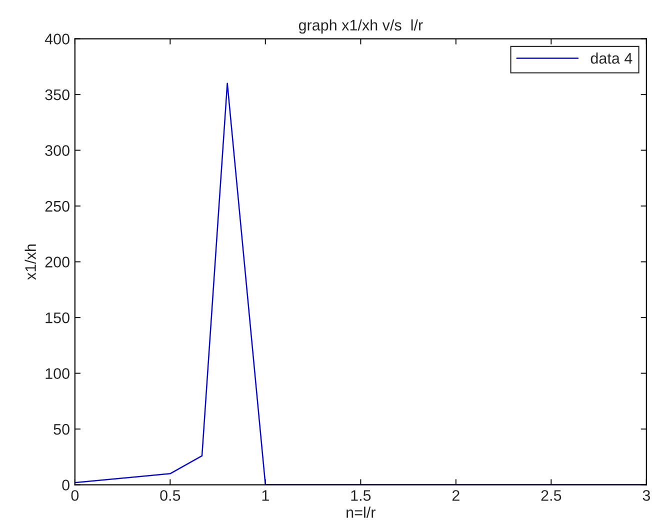 Image resolution: width=663 pixels, height=531 pixels. I want to click on y-tick-label: 300, so click(57, 150).